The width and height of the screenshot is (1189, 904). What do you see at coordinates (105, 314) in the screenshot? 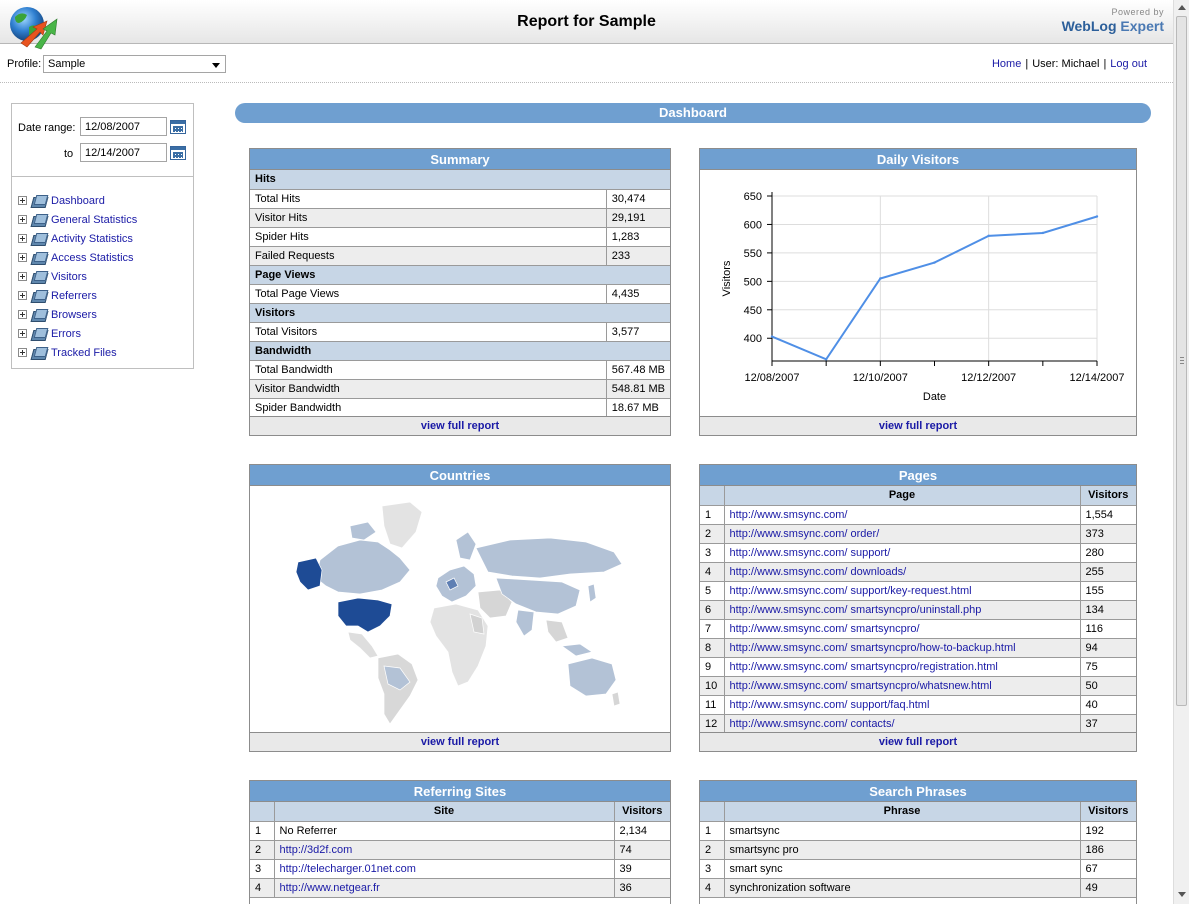
I see `nav-item-browsers: Browsers` at bounding box center [105, 314].